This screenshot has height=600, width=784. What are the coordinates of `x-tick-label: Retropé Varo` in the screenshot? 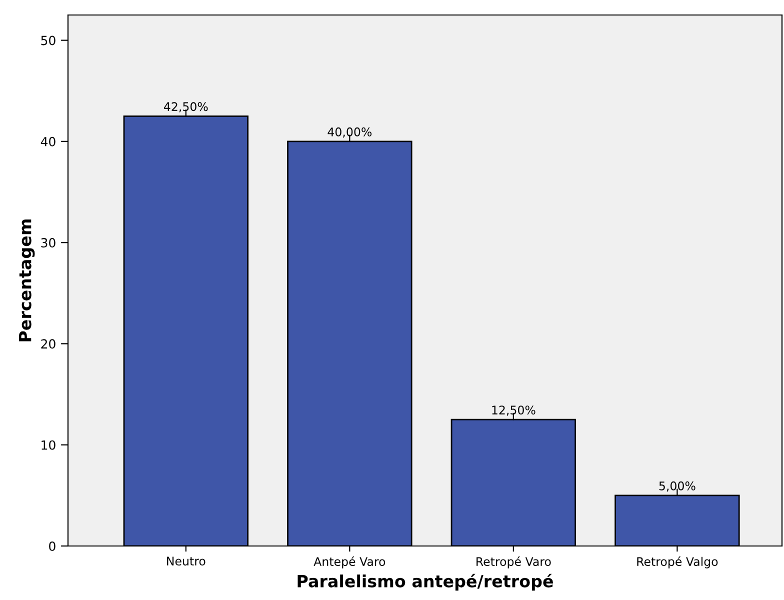 It's located at (513, 562).